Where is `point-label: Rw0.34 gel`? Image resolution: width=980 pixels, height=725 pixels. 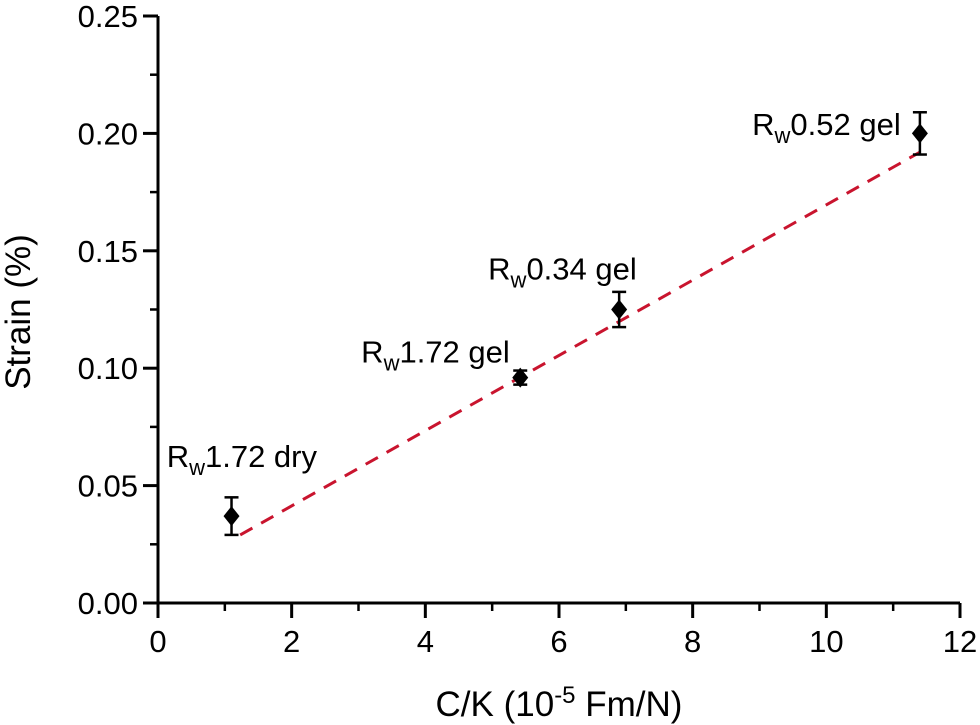 point-label: Rw0.34 gel is located at coordinates (562, 271).